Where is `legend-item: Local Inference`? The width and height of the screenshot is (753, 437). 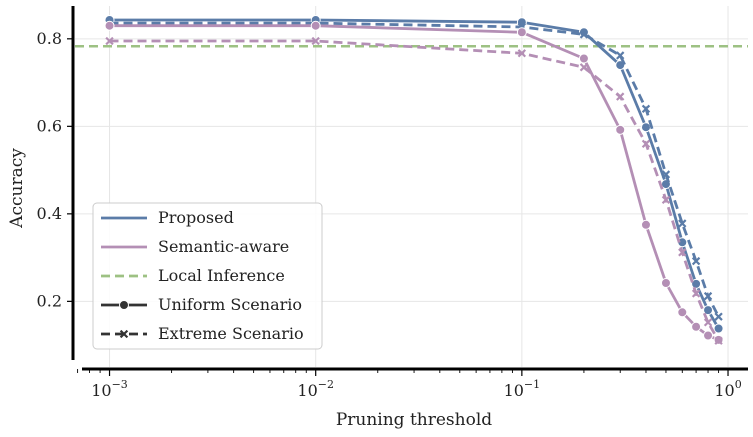 legend-item: Local Inference is located at coordinates (193, 275).